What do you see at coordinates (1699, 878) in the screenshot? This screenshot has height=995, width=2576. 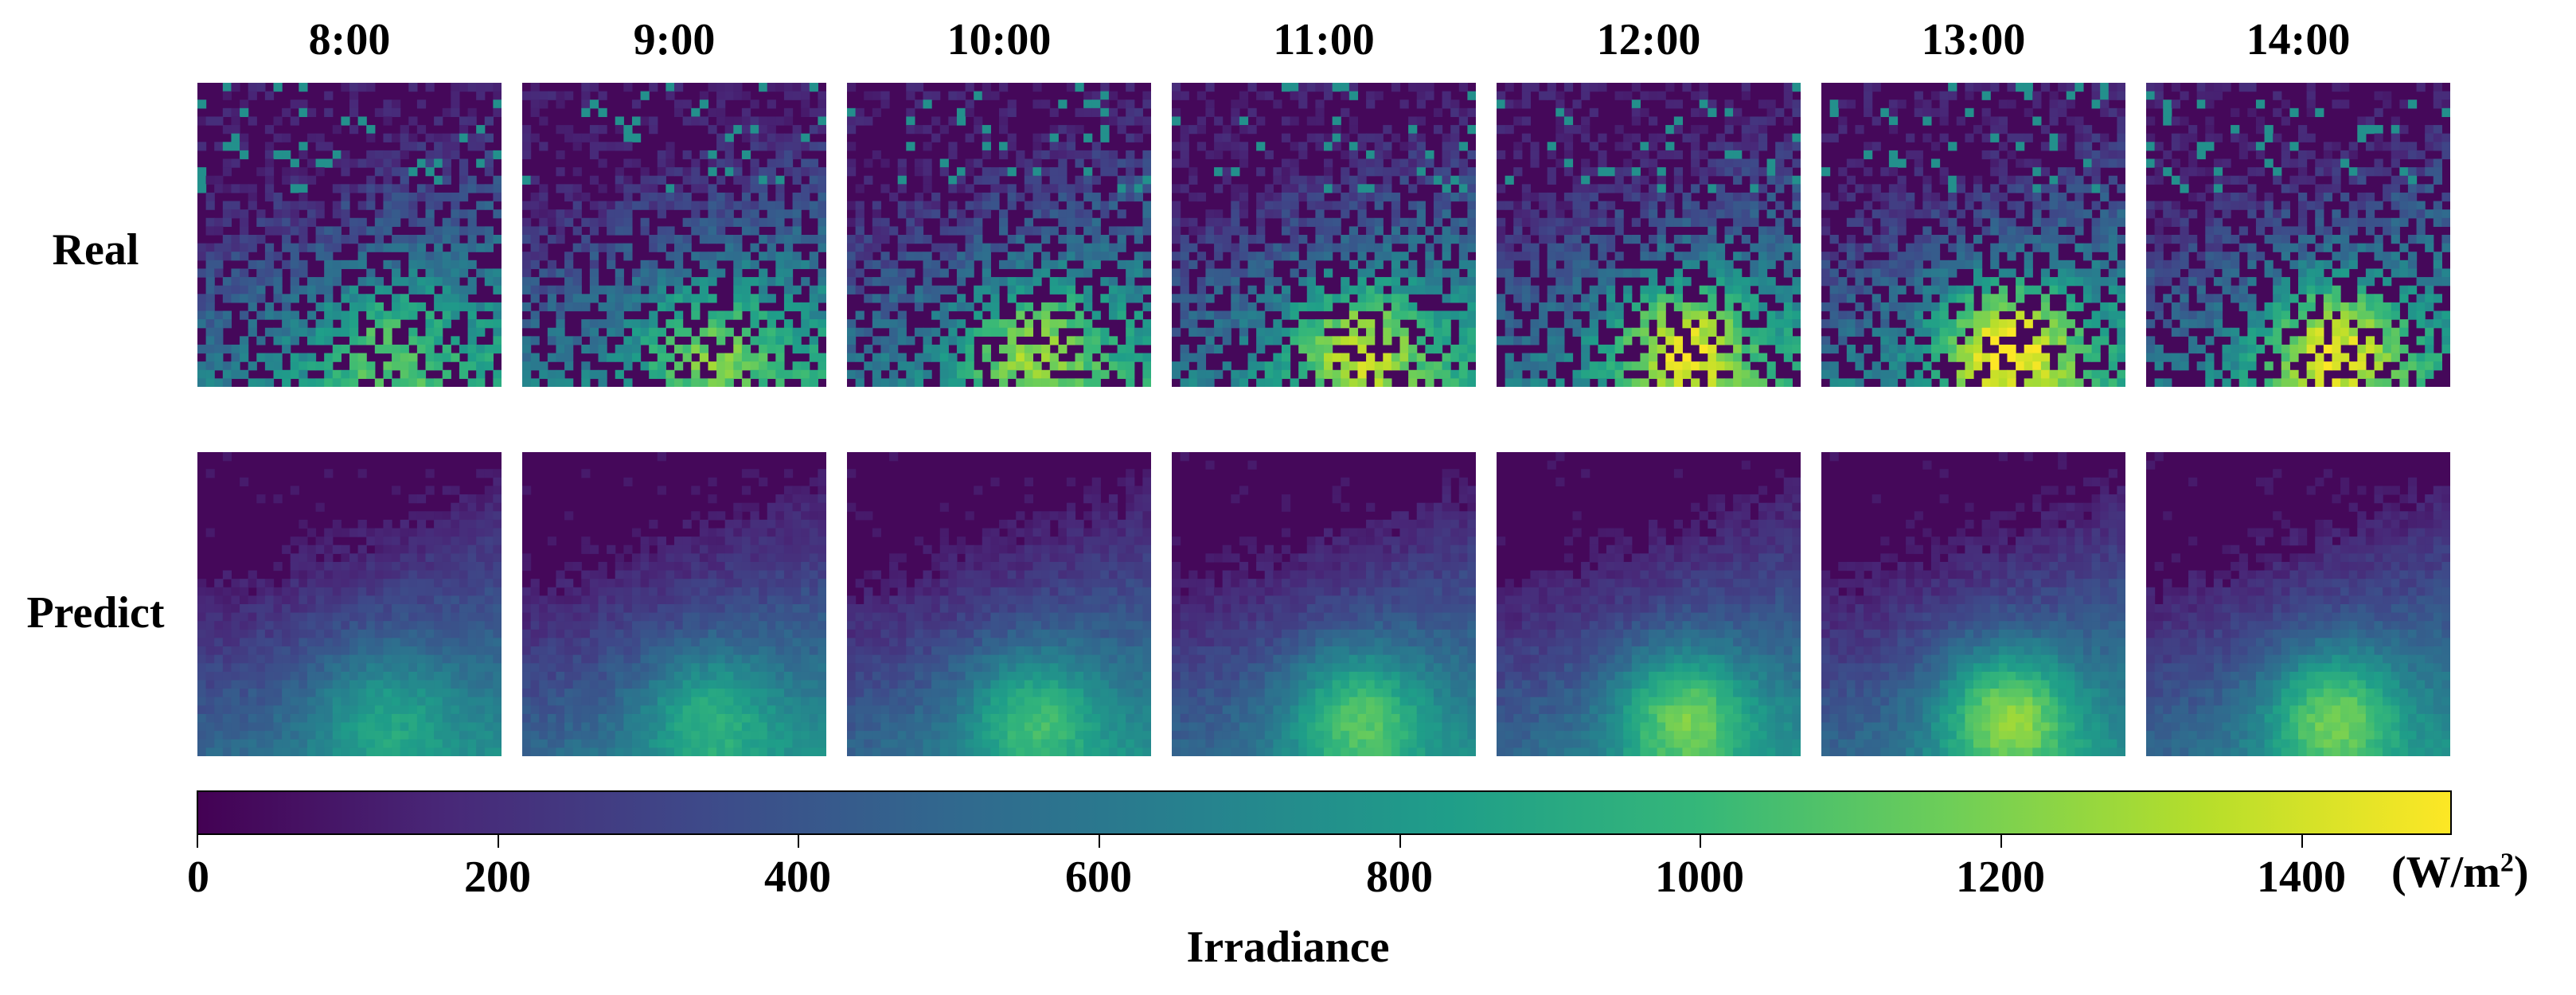 I see `colorbar-tick-label-1000: 1000` at bounding box center [1699, 878].